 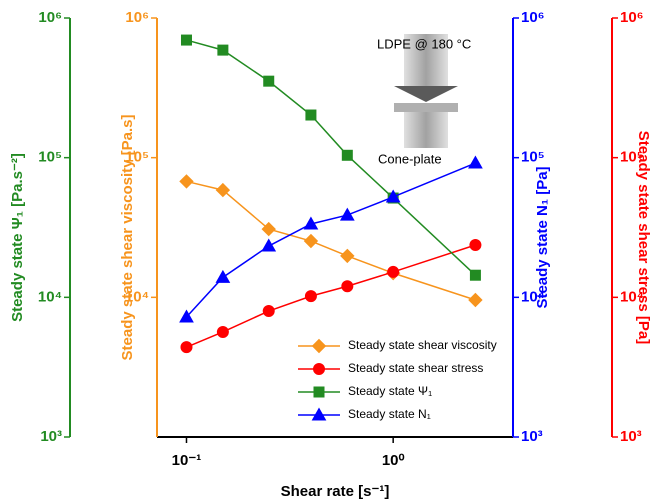 What do you see at coordinates (390, 391) in the screenshot?
I see `legend-label: Steady state Ψ₁` at bounding box center [390, 391].